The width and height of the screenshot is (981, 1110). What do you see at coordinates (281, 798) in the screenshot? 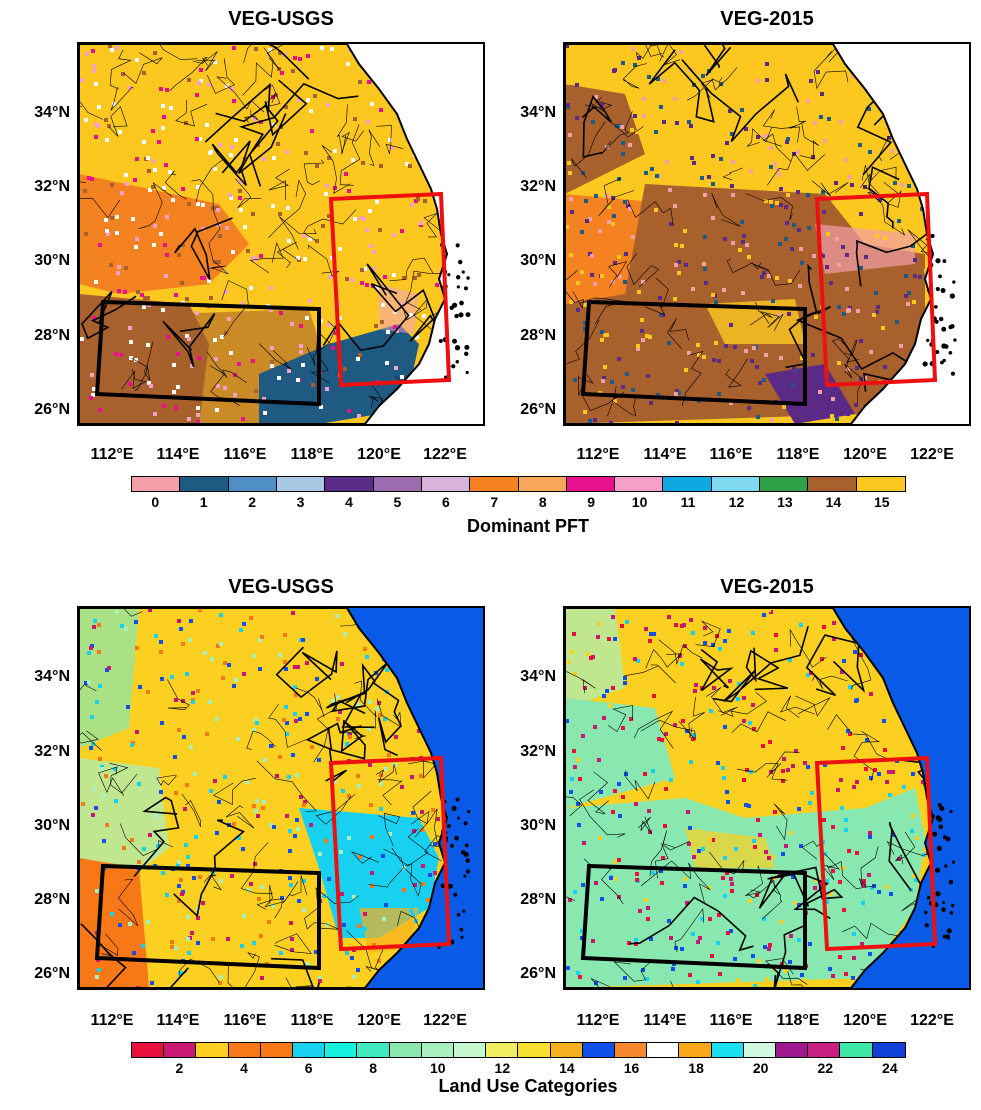
I see `map-lu-usgs` at bounding box center [281, 798].